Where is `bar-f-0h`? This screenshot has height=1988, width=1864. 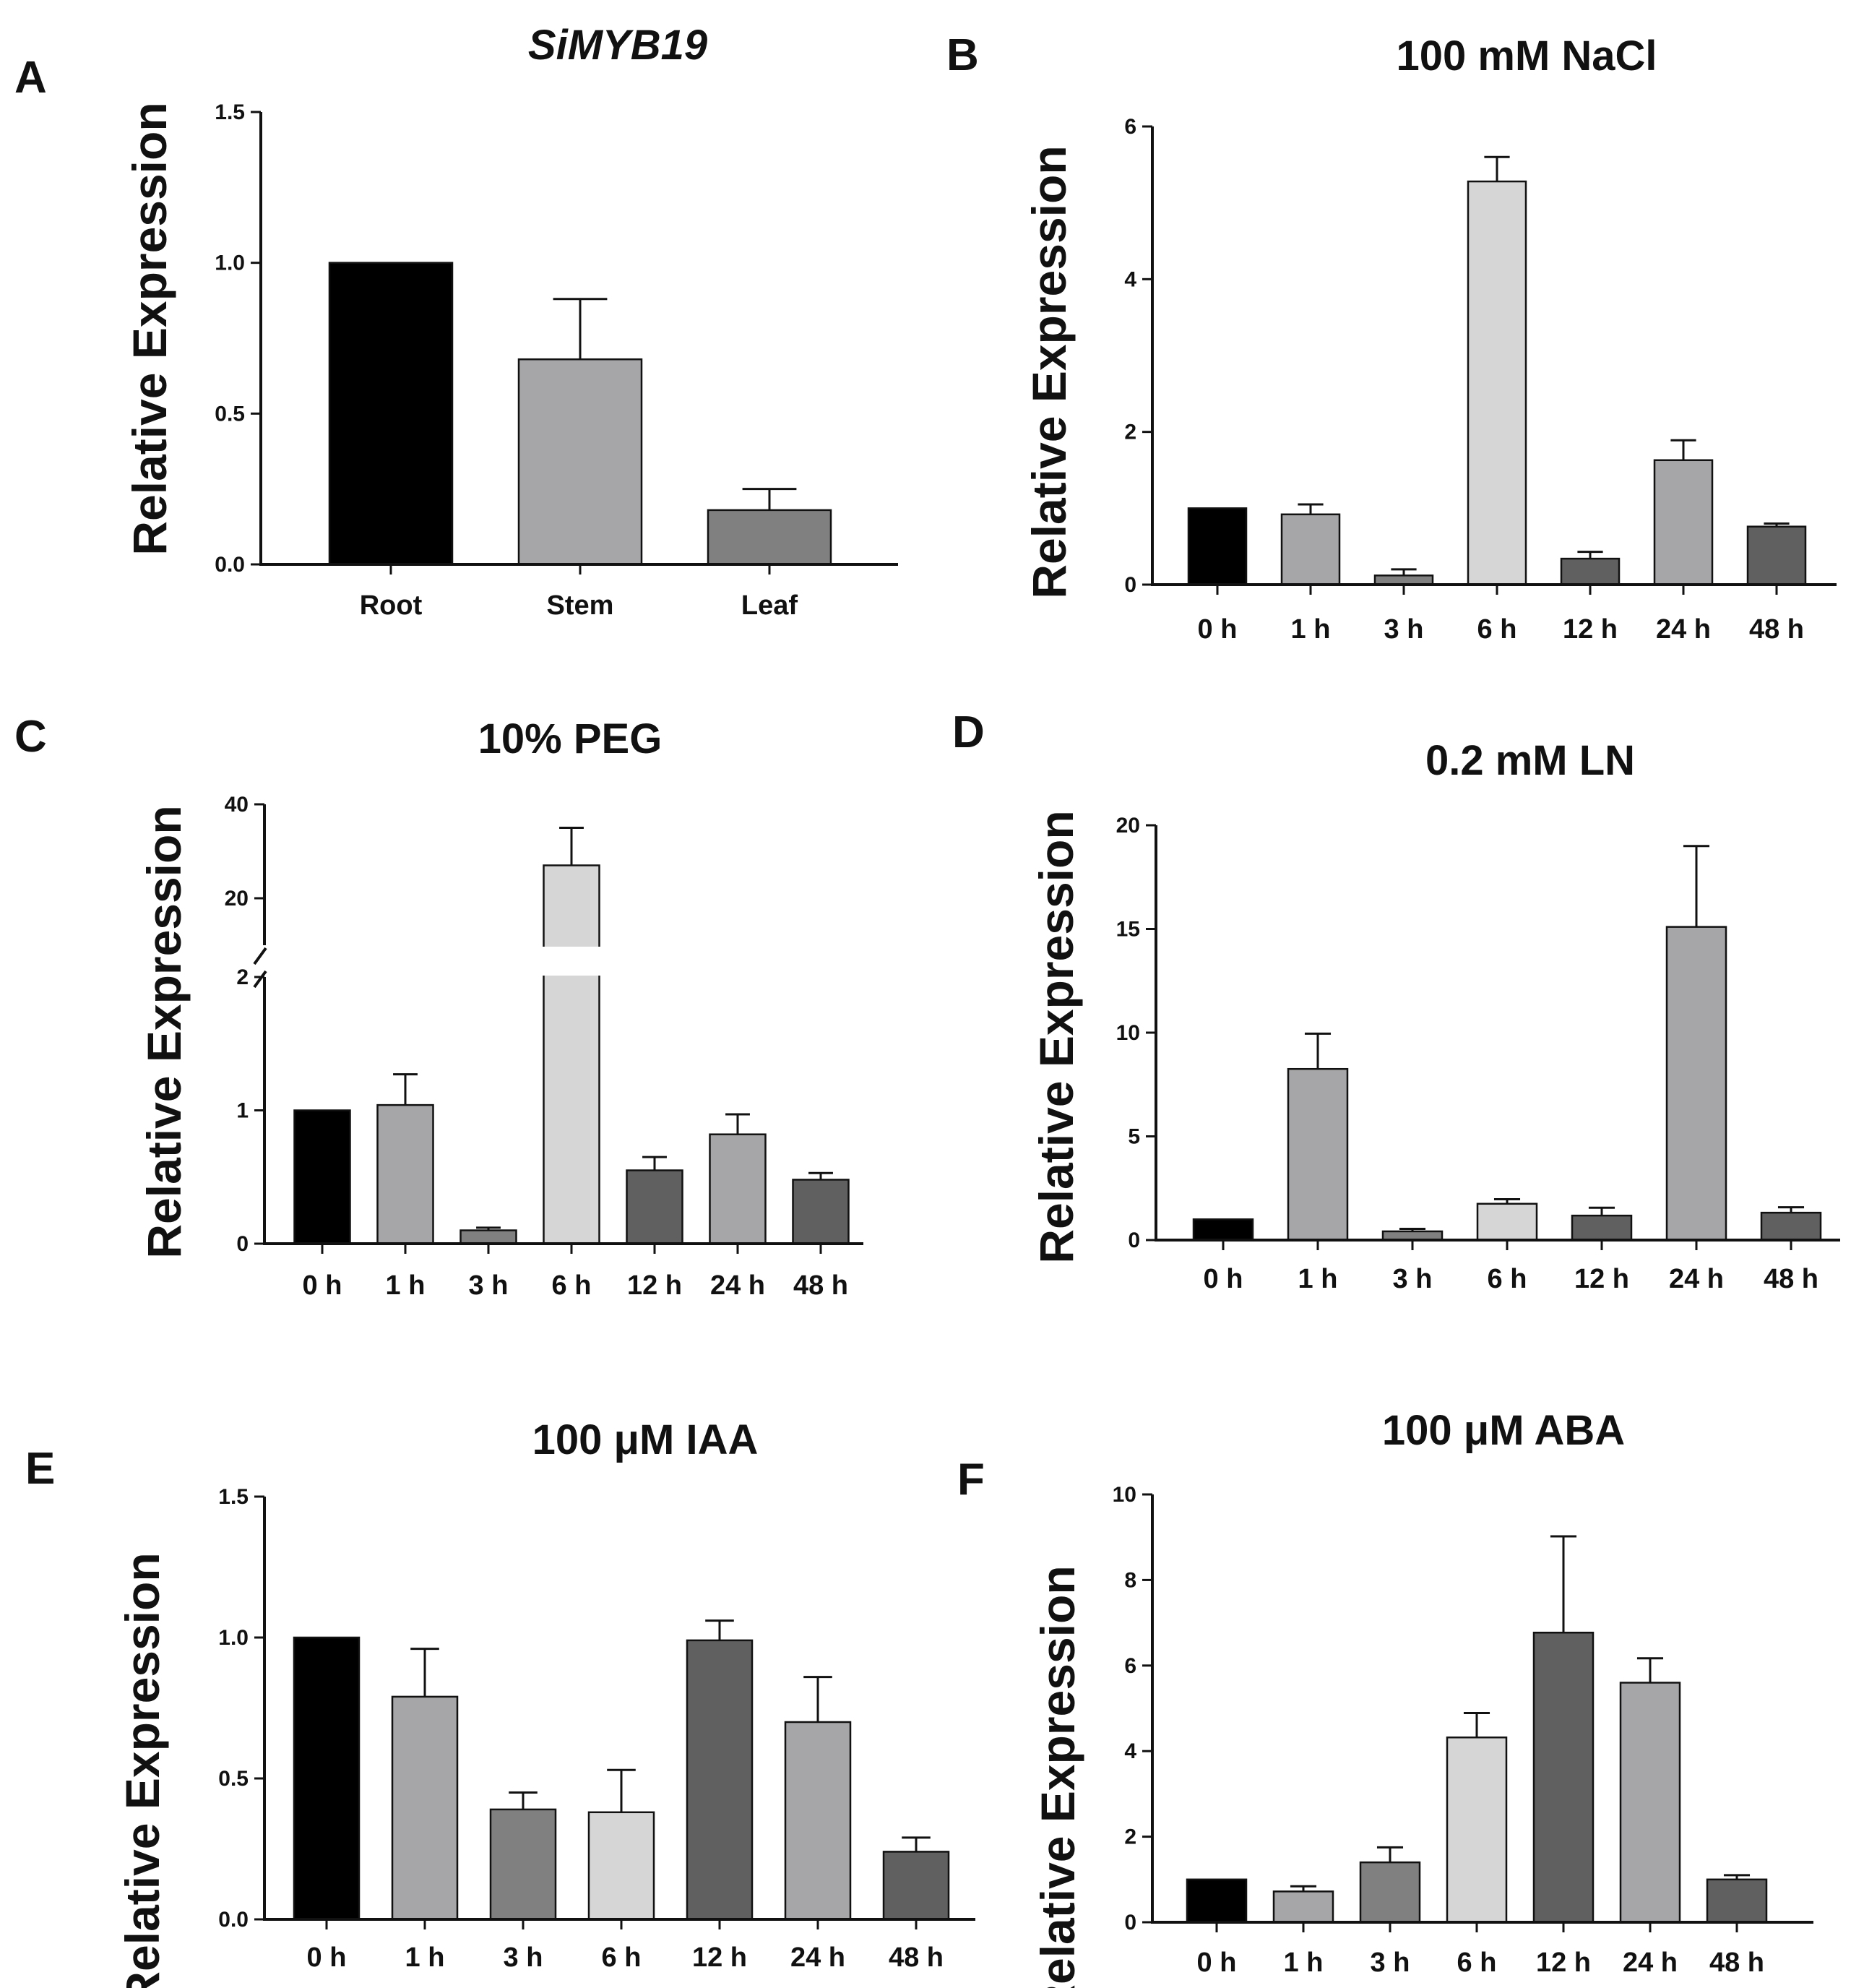
bar-f-0h is located at coordinates (1217, 1901).